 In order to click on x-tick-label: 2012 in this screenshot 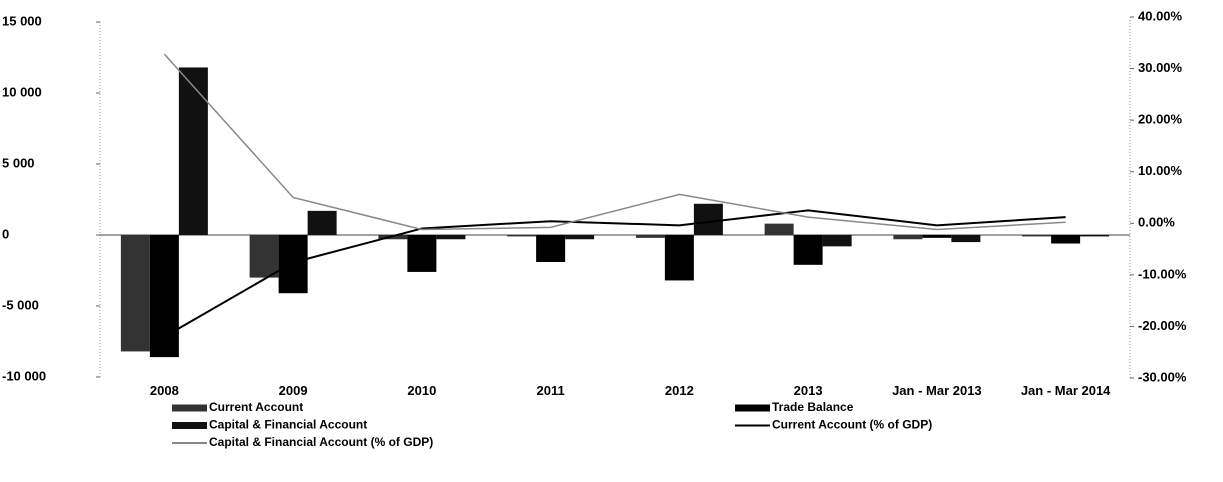, I will do `click(679, 390)`.